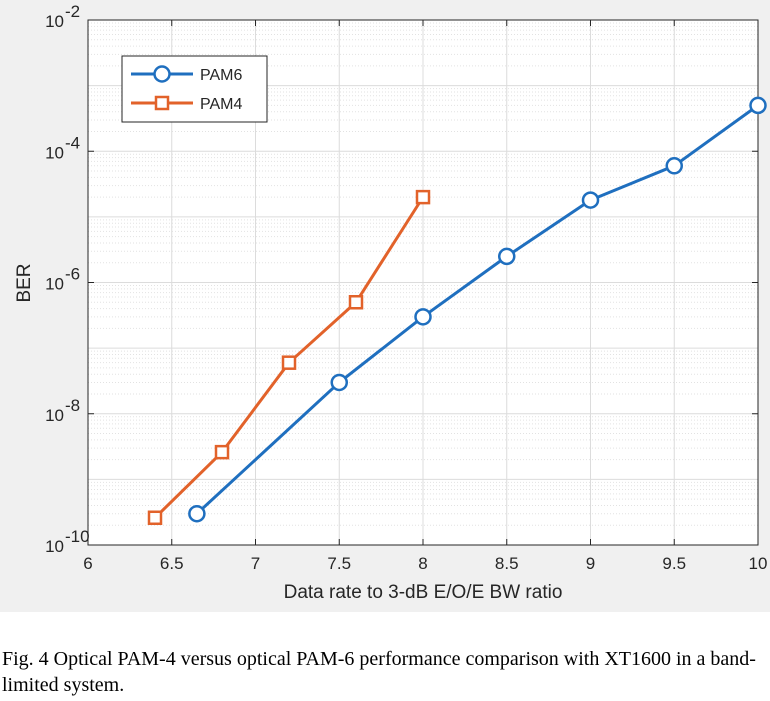  Describe the element at coordinates (172, 563) in the screenshot. I see `x-tick-label: 6.5` at that location.